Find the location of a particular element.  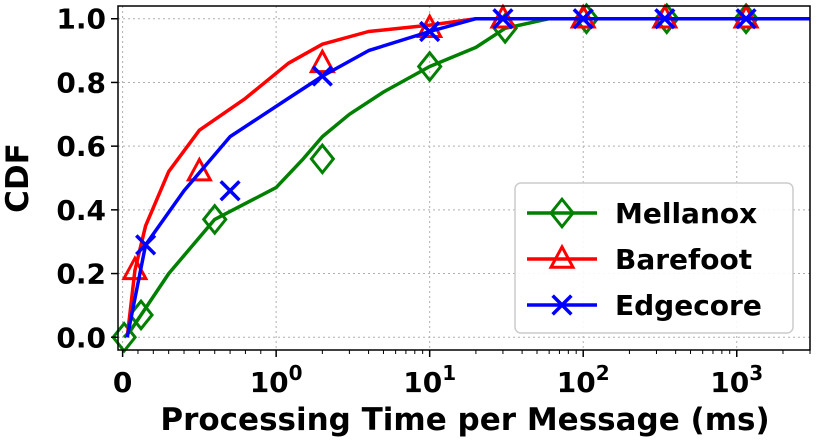

legend: Mellanox Barefoot Edgecore is located at coordinates (654, 258).